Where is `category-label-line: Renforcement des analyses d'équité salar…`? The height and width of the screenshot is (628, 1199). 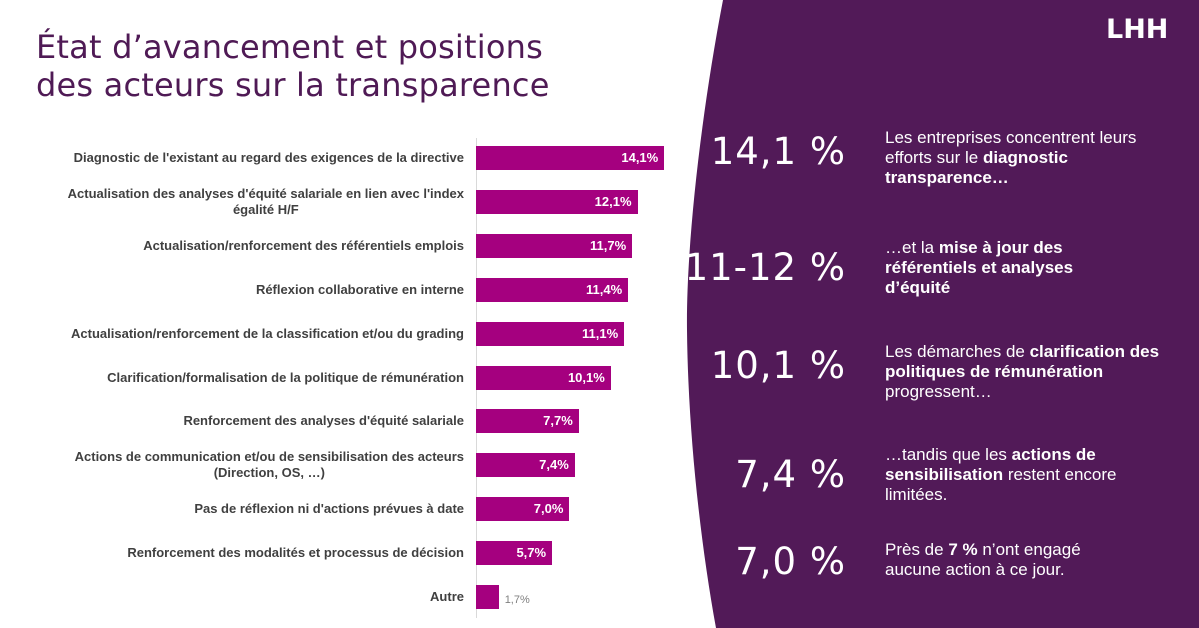
category-label-line: Renforcement des analyses d'équité salar… is located at coordinates (323, 421).